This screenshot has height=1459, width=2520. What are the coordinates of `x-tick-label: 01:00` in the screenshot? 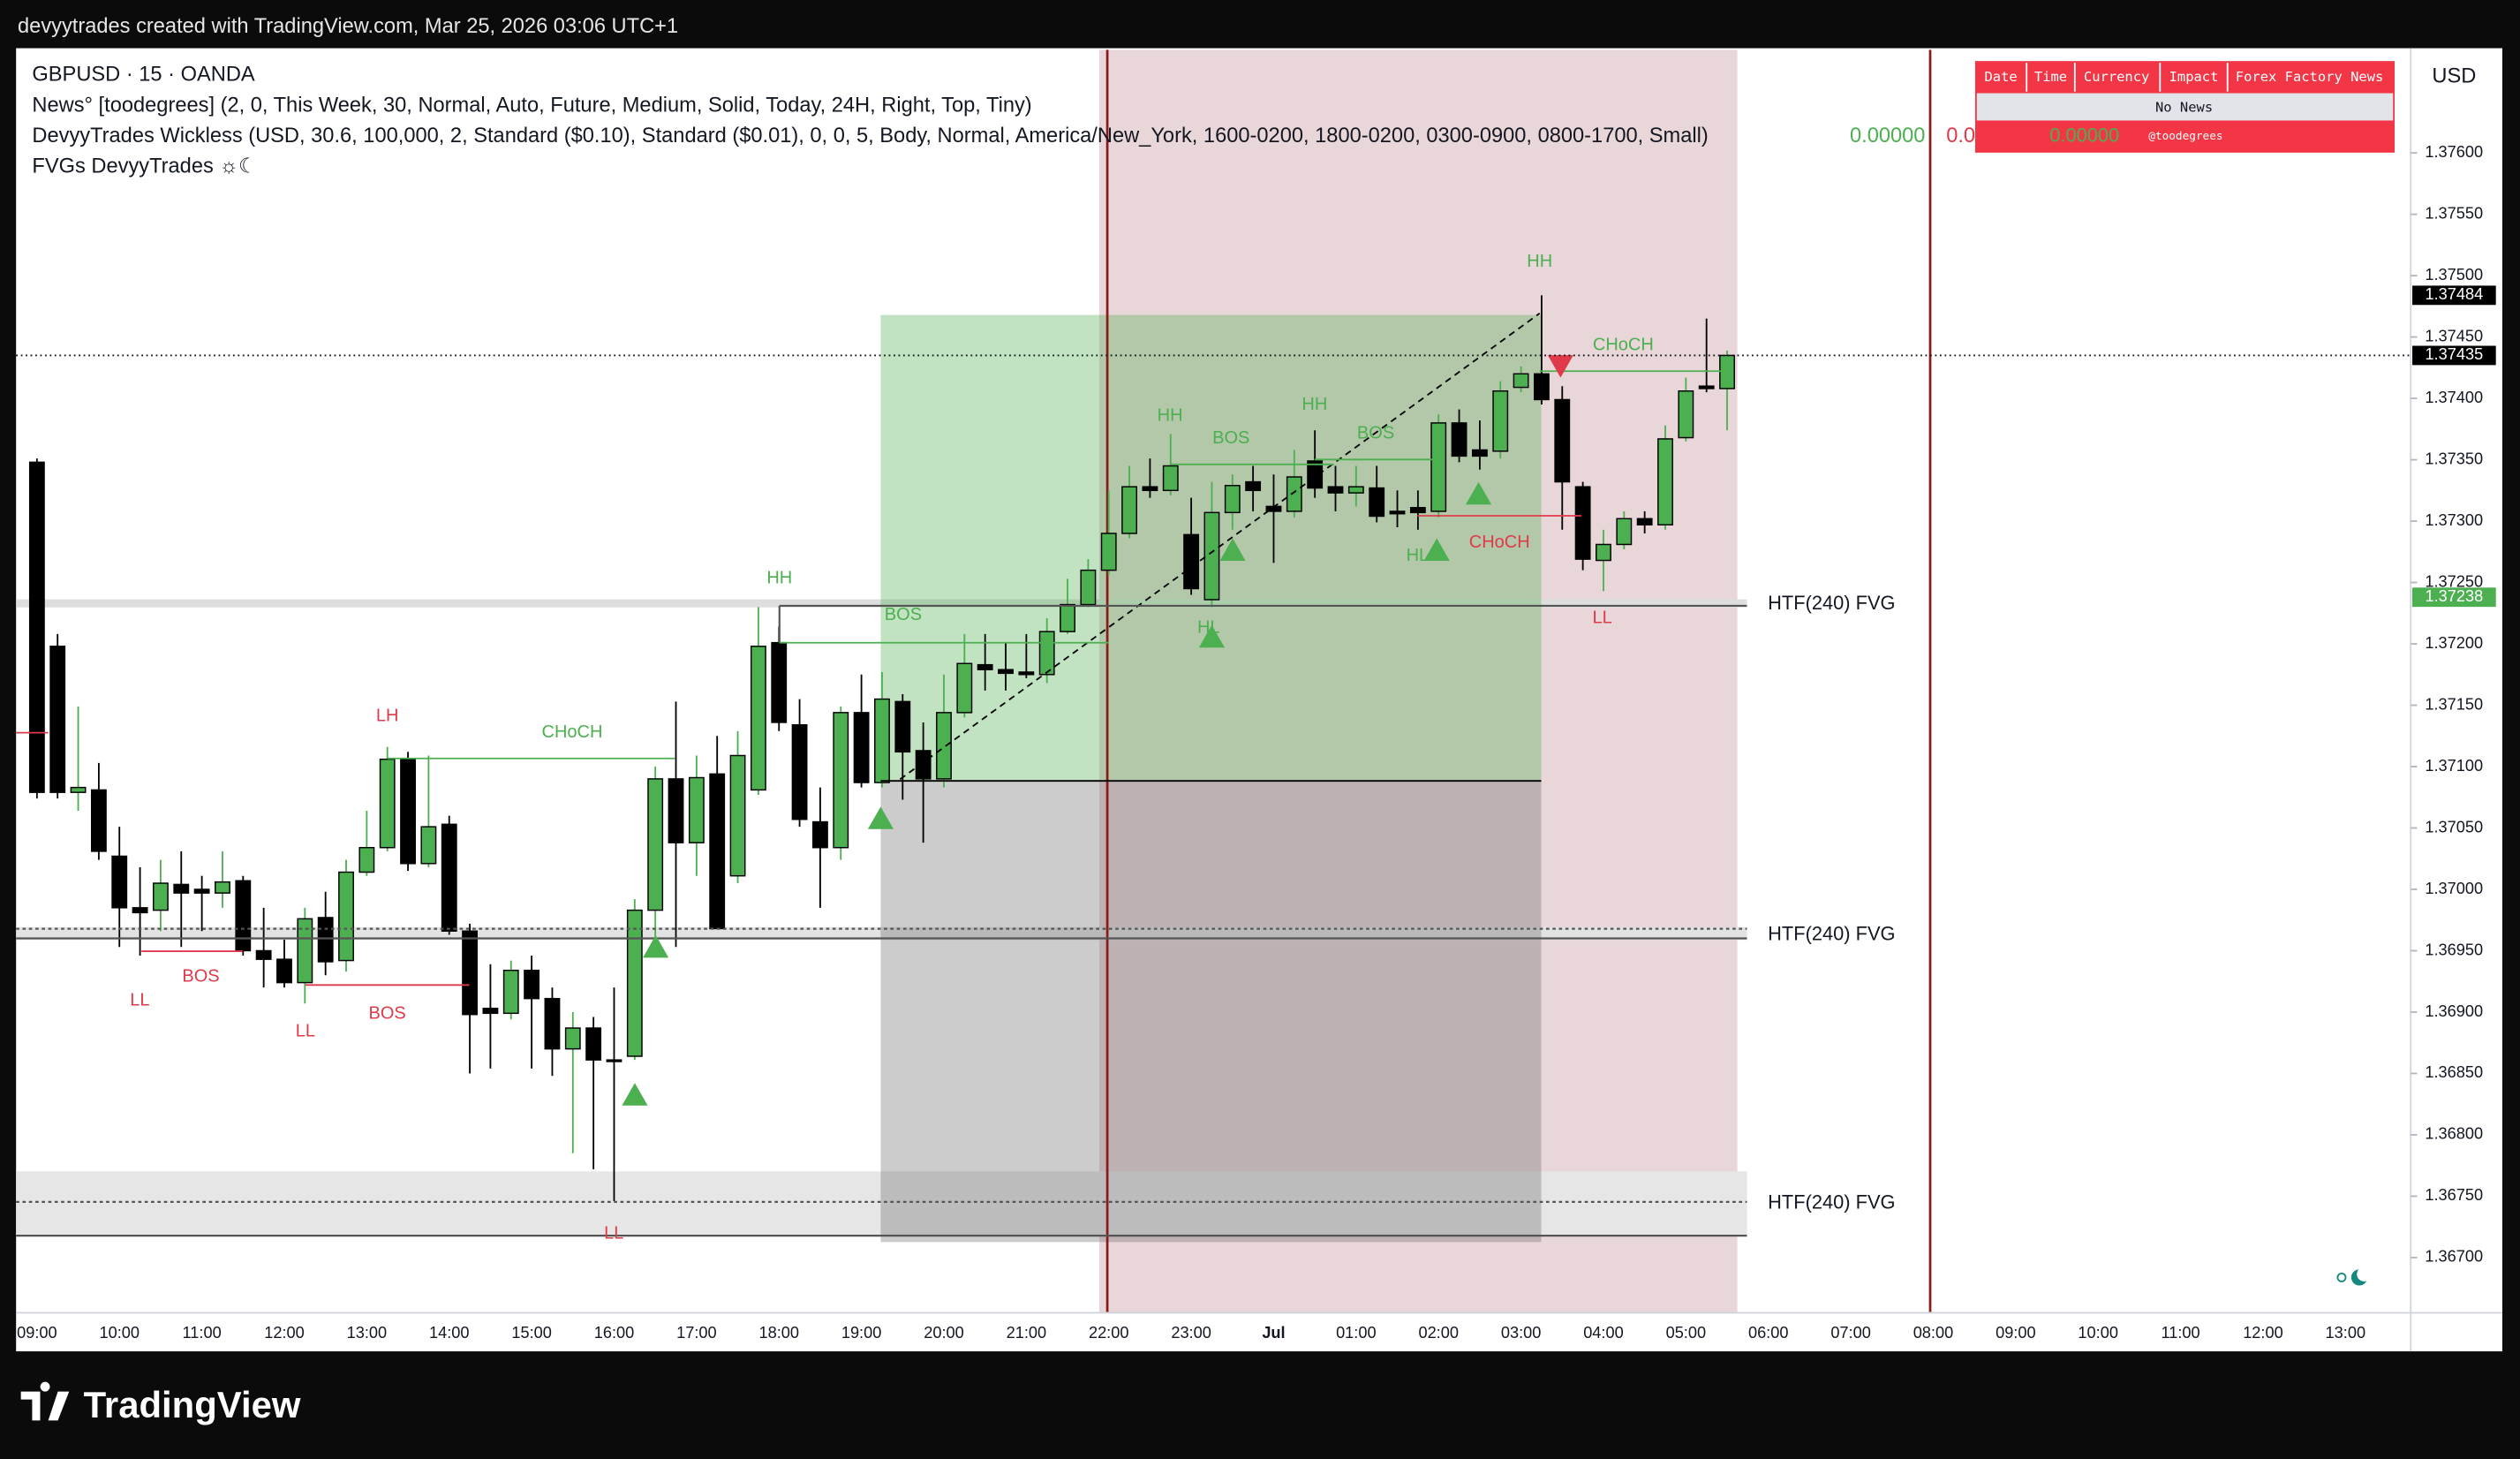 It's located at (1356, 1333).